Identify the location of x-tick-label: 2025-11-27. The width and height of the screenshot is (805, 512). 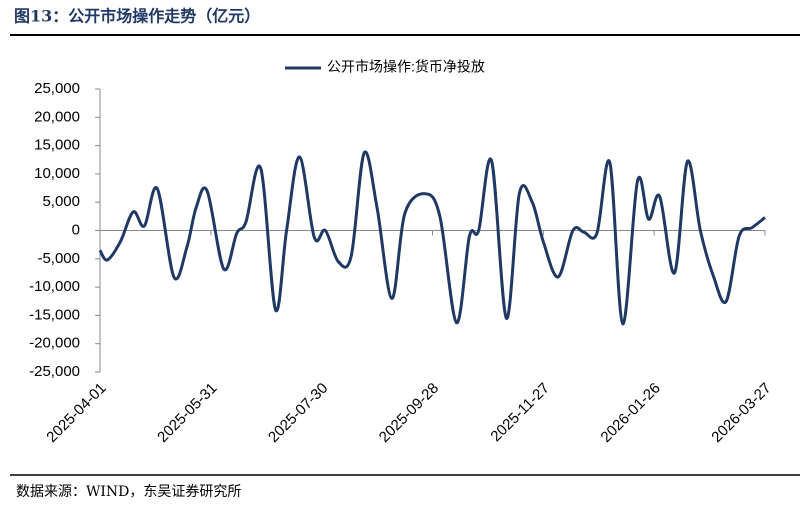
(519, 412).